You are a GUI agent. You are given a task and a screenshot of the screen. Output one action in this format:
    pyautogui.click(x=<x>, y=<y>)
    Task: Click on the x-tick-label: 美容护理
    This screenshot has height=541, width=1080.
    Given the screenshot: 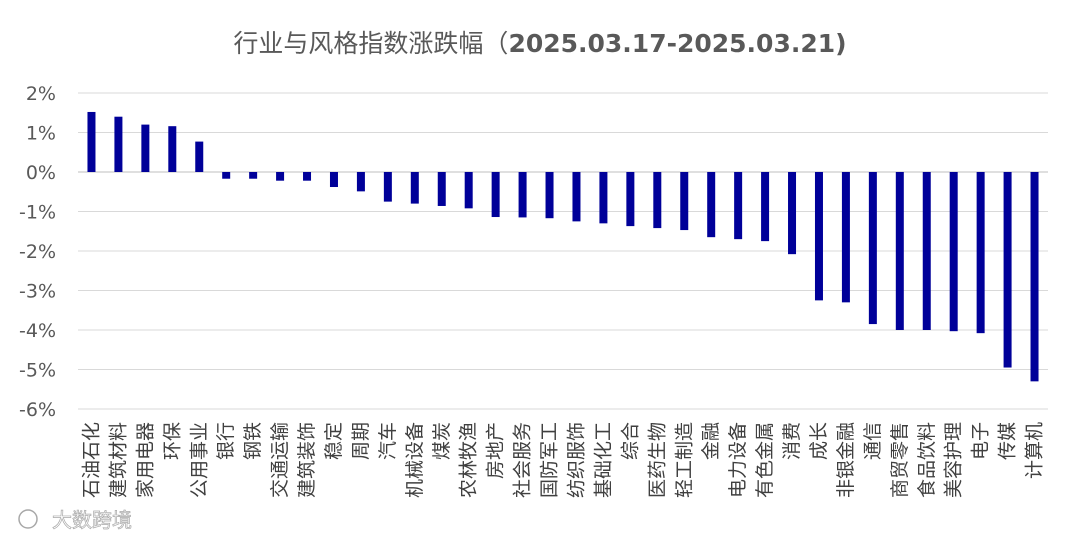 What is the action you would take?
    pyautogui.click(x=954, y=460)
    